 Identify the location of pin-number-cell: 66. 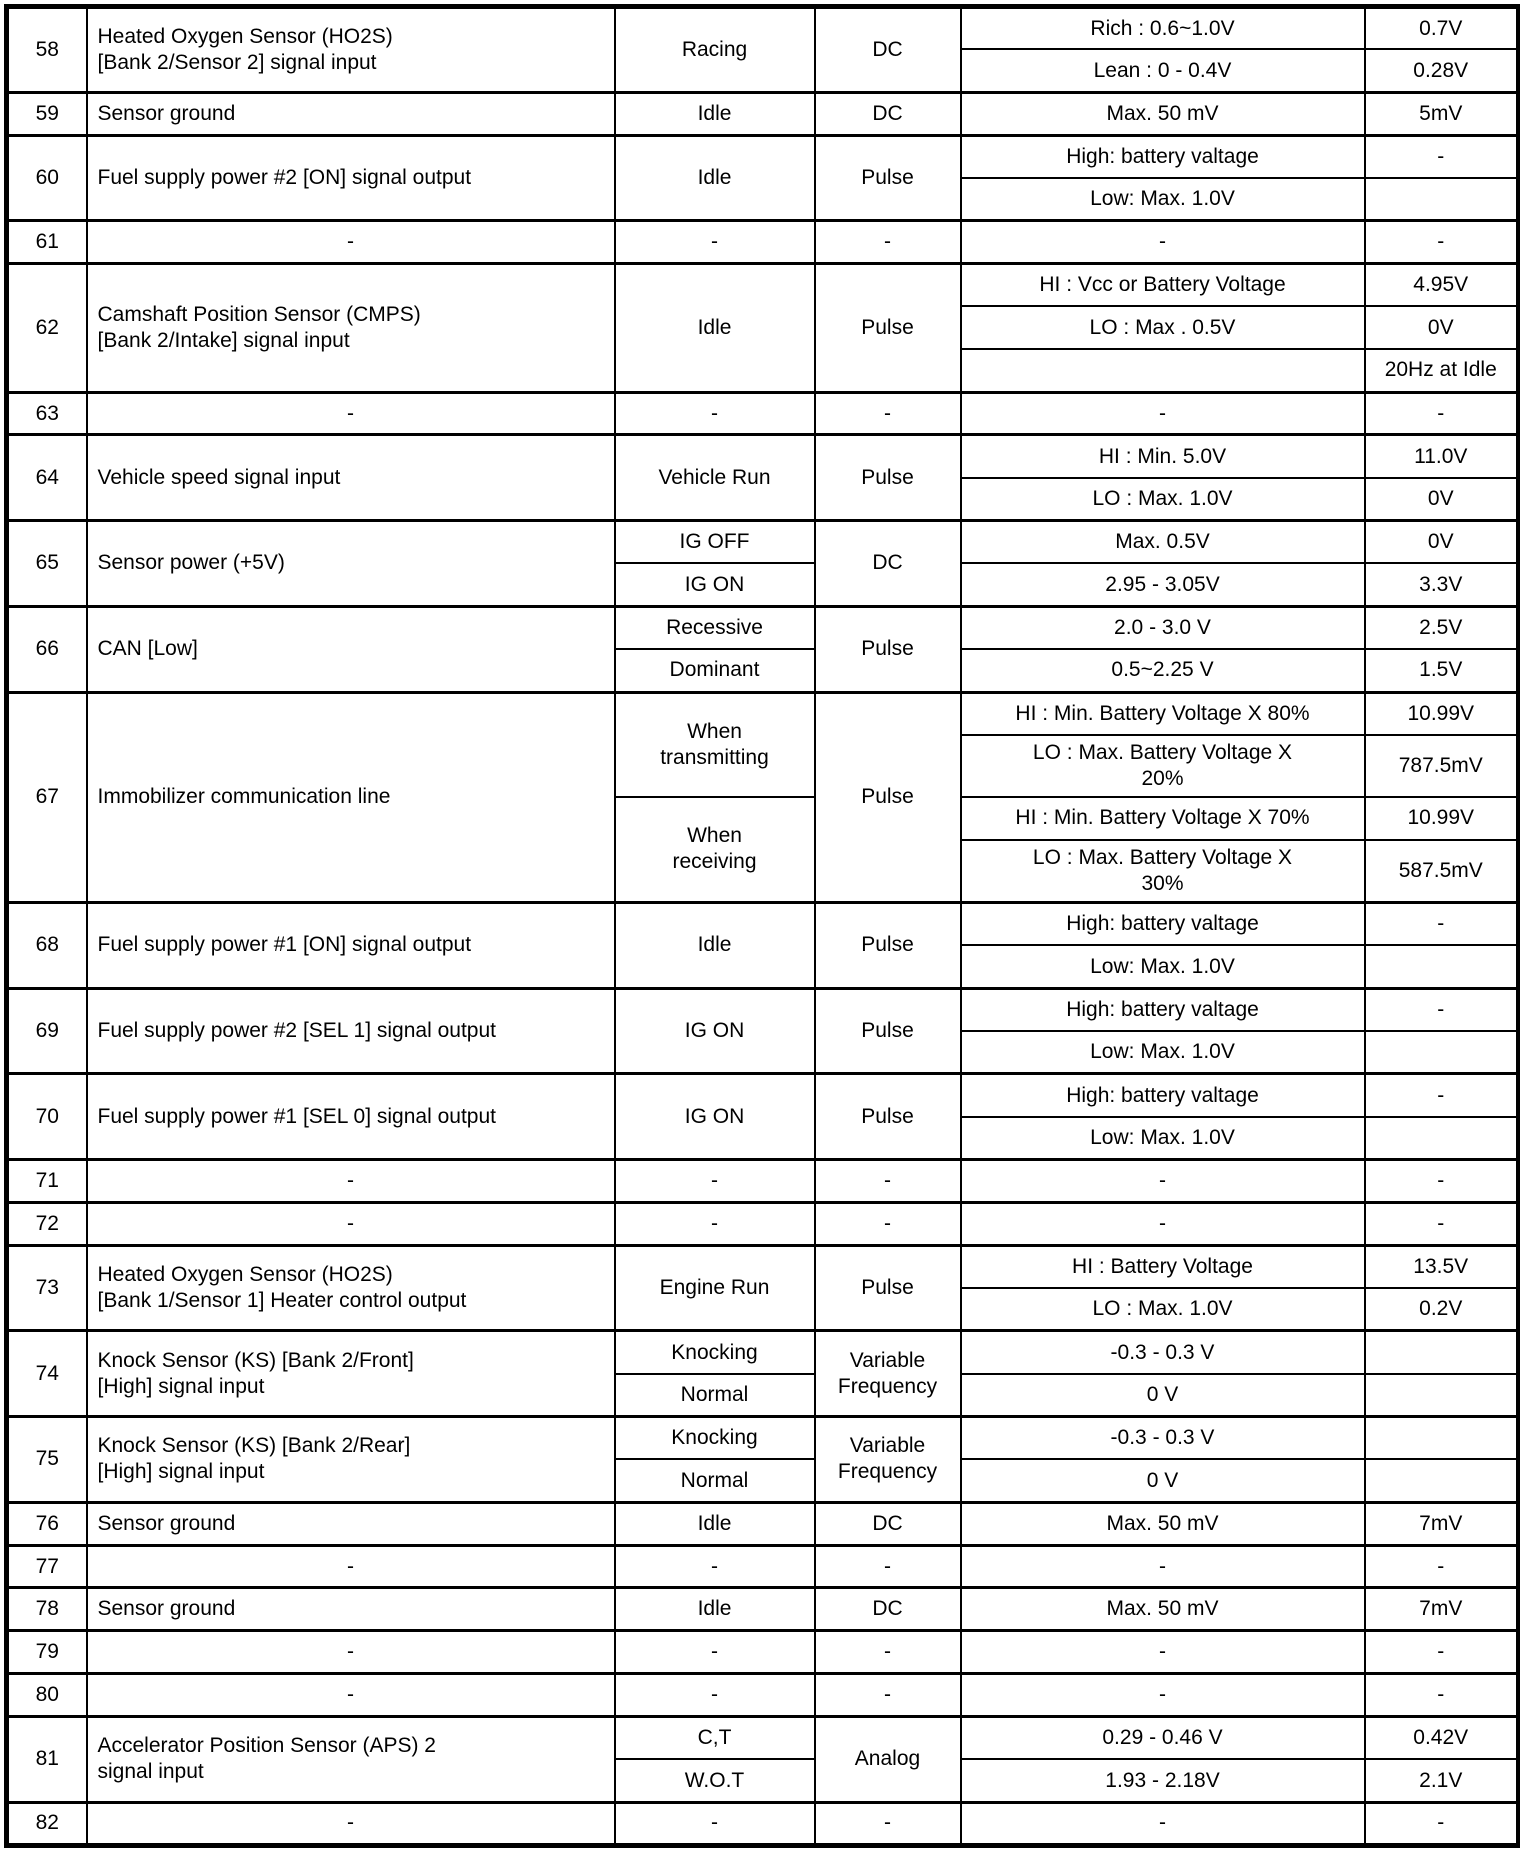
(46, 648).